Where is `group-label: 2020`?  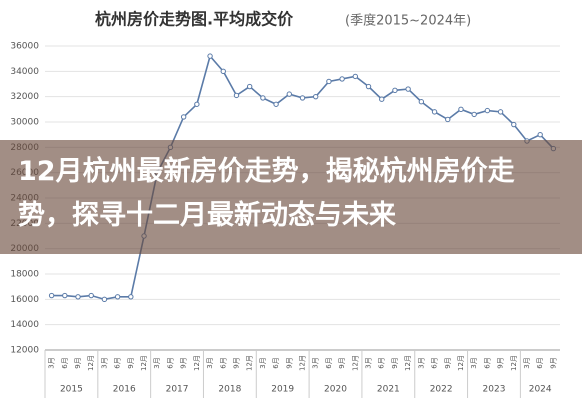
group-label: 2020 is located at coordinates (335, 390).